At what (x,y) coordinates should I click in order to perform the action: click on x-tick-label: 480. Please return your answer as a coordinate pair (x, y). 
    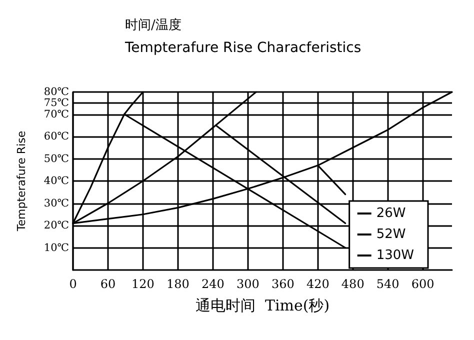
    Looking at the image, I should click on (352, 284).